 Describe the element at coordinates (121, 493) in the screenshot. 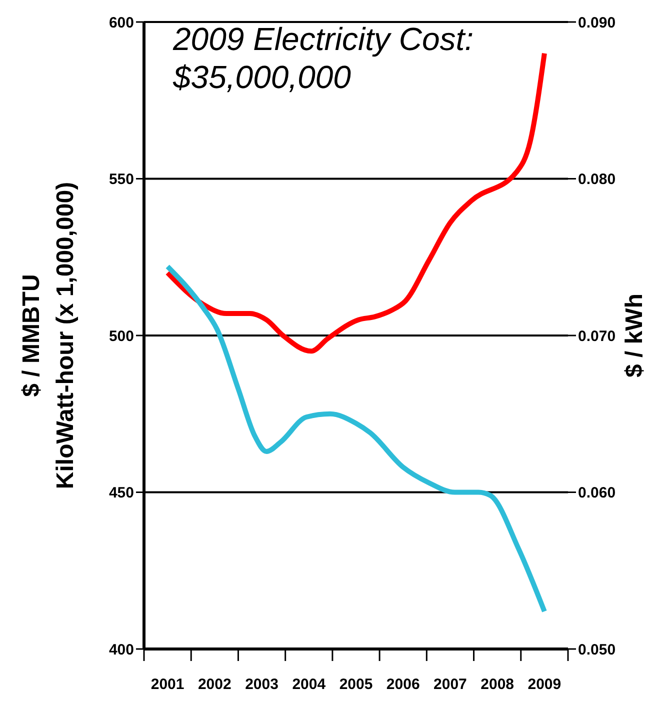

I see `y-tick-label: 450` at that location.